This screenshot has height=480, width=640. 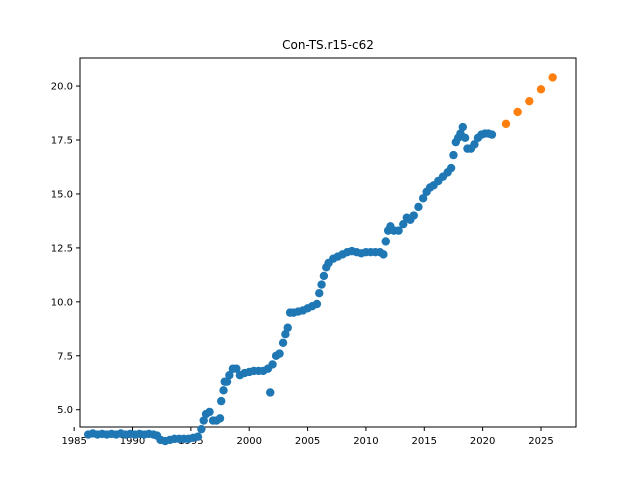 What do you see at coordinates (540, 441) in the screenshot?
I see `x-tick-label: 2025` at bounding box center [540, 441].